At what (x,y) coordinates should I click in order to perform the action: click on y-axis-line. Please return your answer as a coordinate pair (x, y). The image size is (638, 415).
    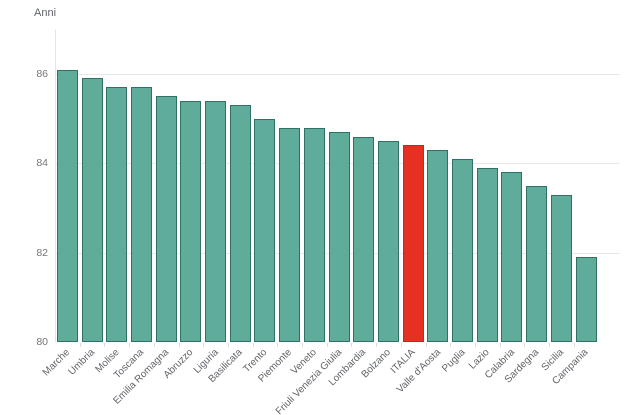
    Looking at the image, I should click on (55, 186).